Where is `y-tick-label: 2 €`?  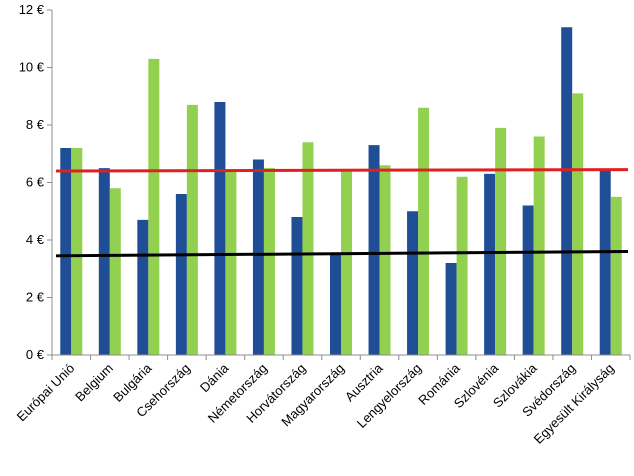 y-tick-label: 2 € is located at coordinates (35, 297).